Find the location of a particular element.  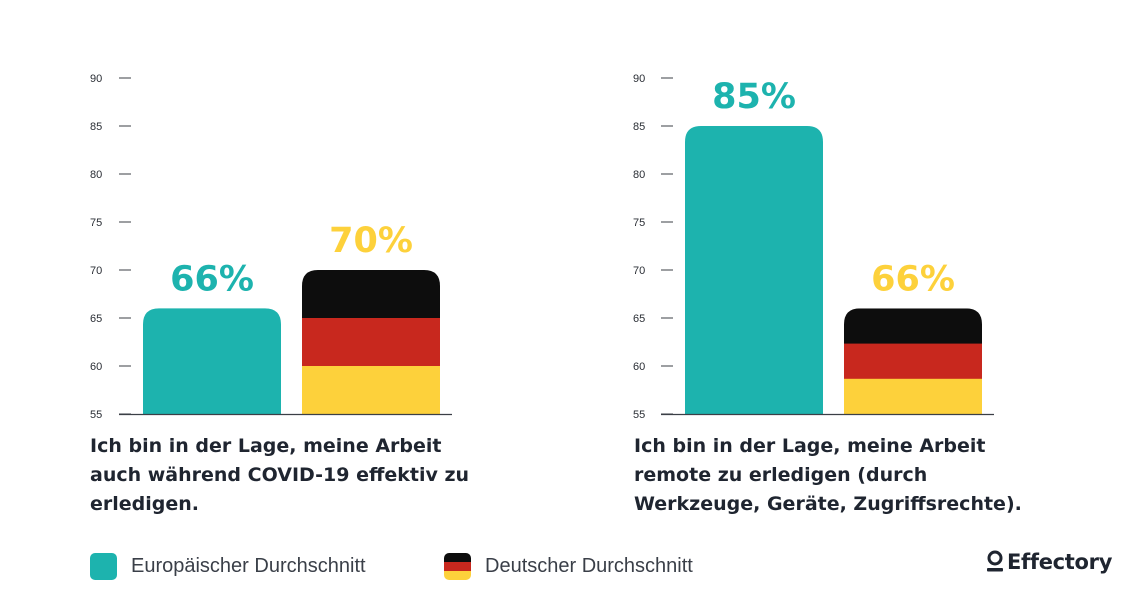

chart-2-ytick-label: 65 is located at coordinates (639, 319).